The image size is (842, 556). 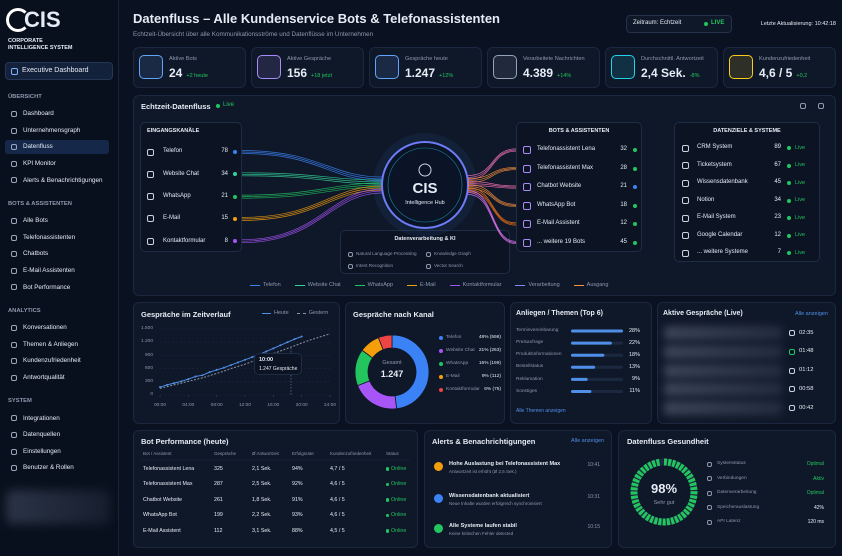 What do you see at coordinates (634, 354) in the screenshot?
I see `value-label: 18%` at bounding box center [634, 354].